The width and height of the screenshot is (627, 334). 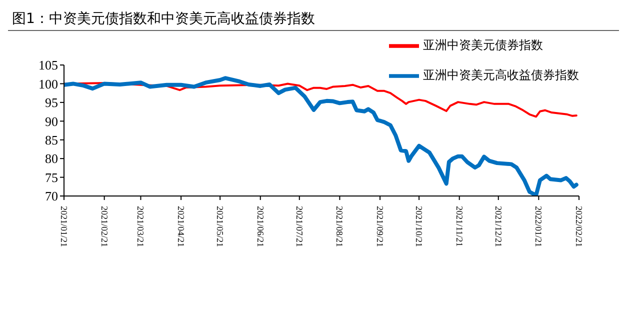 What do you see at coordinates (51, 102) in the screenshot?
I see `y-tick-label: 95` at bounding box center [51, 102].